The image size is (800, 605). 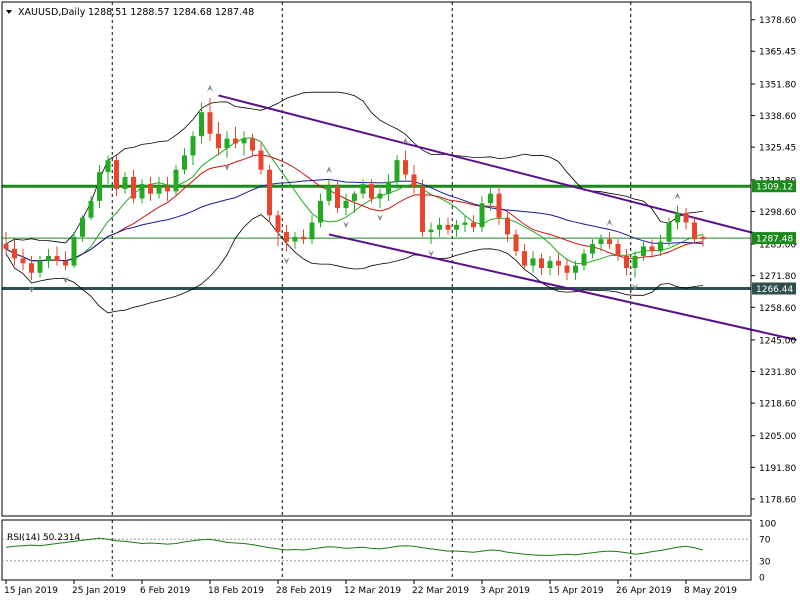 What do you see at coordinates (765, 541) in the screenshot?
I see `rsi-tick-label: 70` at bounding box center [765, 541].